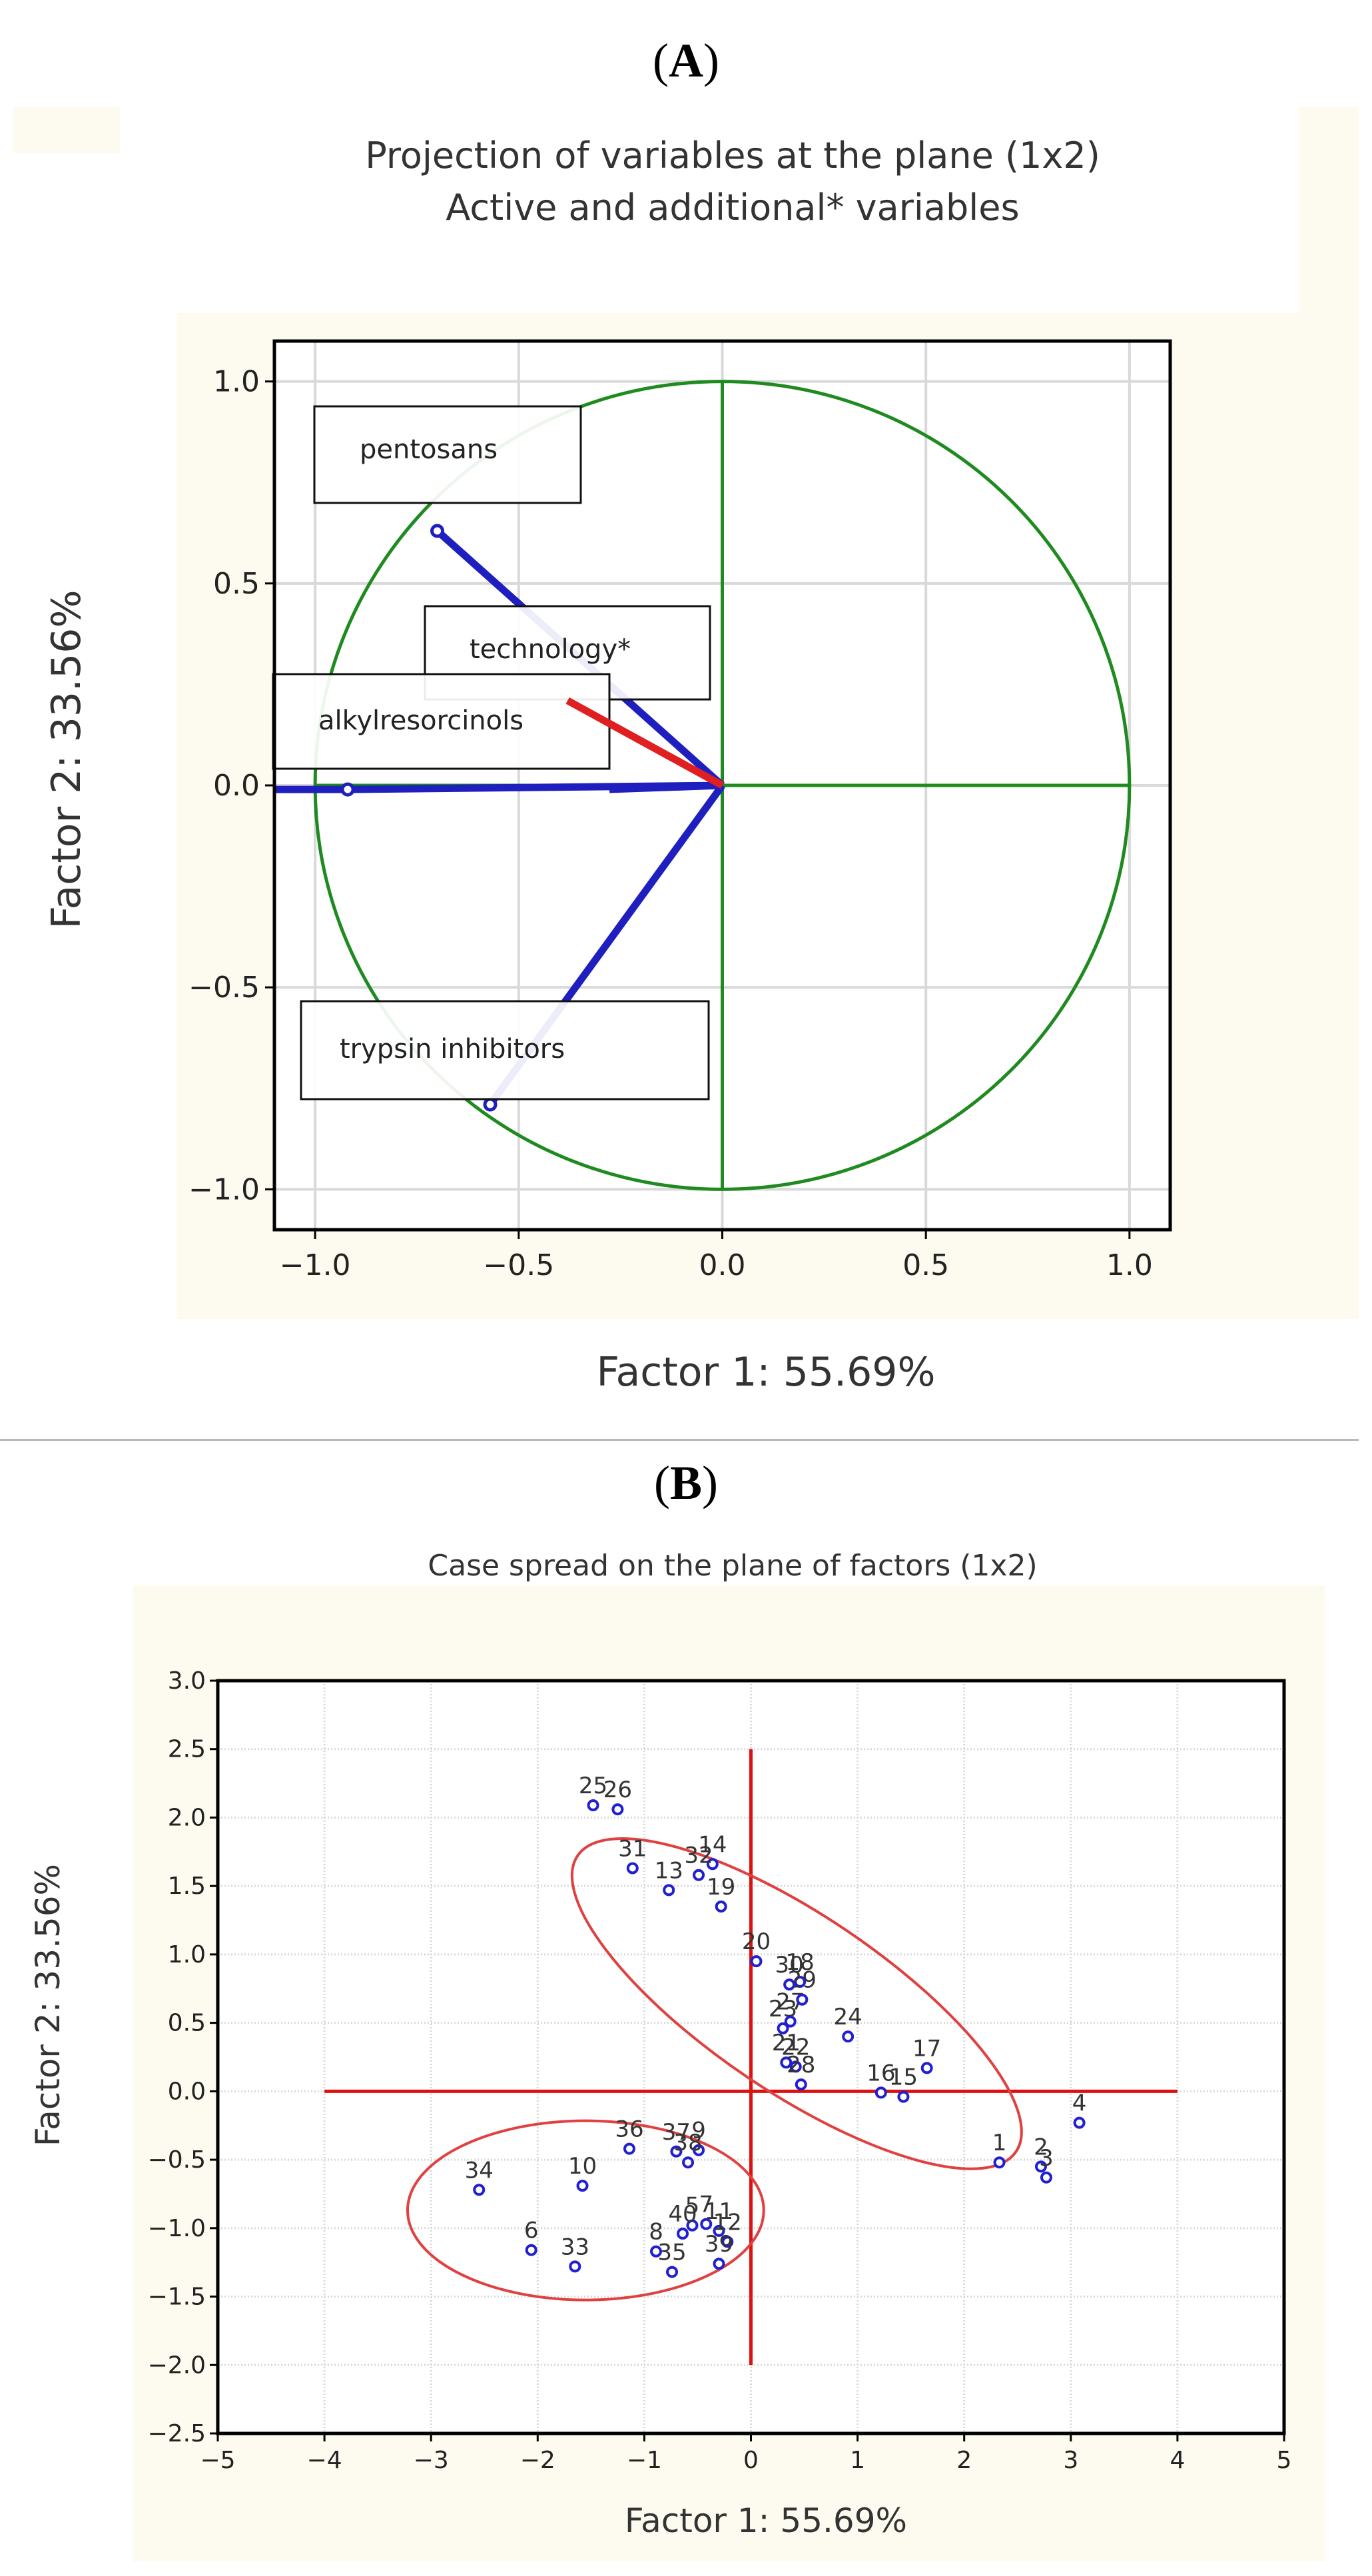 This screenshot has width=1372, height=2576. Describe the element at coordinates (575, 2247) in the screenshot. I see `case-label-33: 33` at that location.